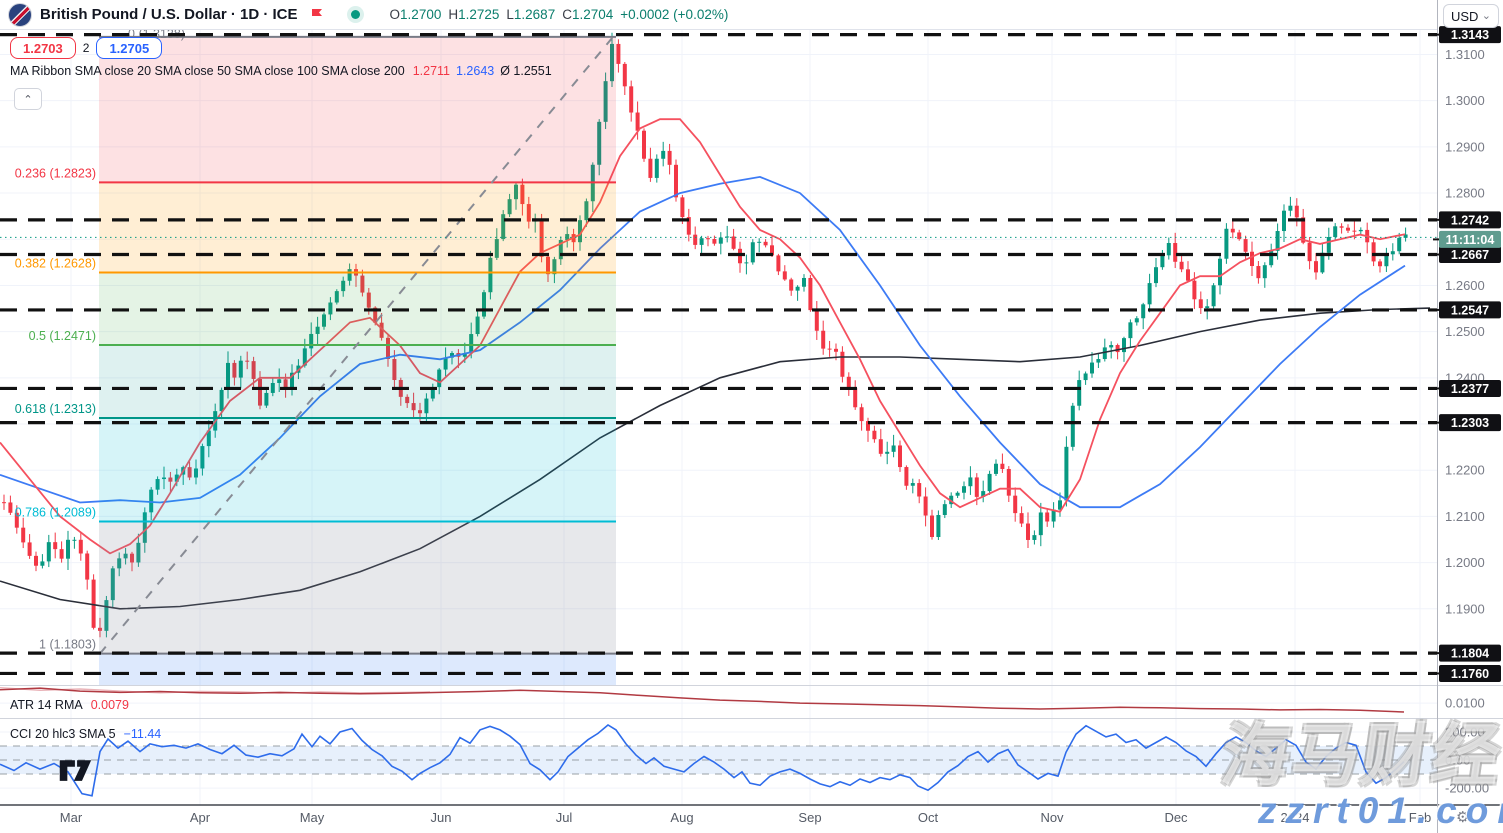  Describe the element at coordinates (317, 14) in the screenshot. I see `red-flag-icon` at that location.